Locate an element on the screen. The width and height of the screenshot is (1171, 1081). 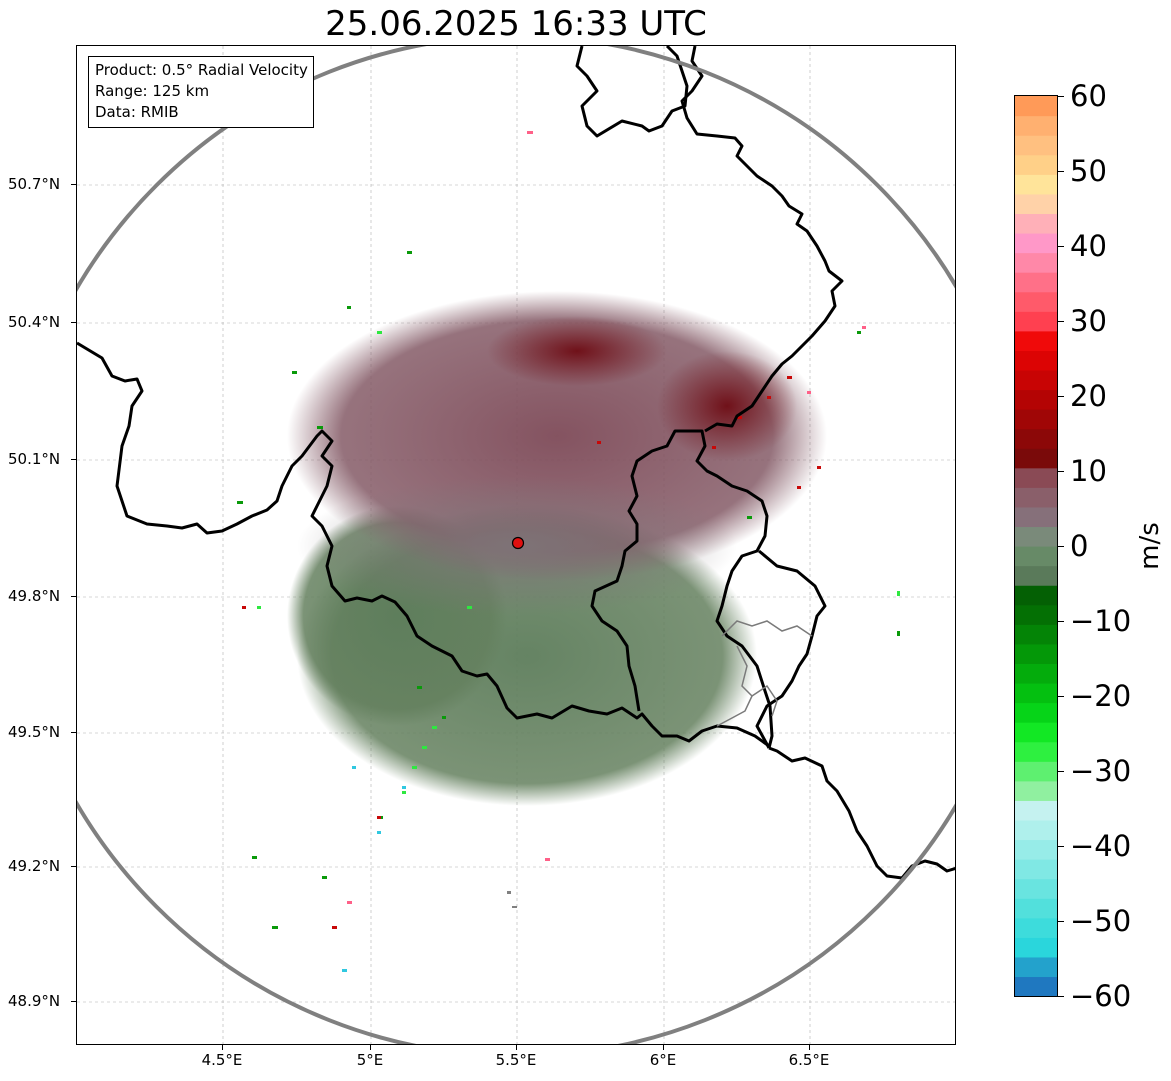
lat-tick-label: 50.7°N is located at coordinates (34, 184).